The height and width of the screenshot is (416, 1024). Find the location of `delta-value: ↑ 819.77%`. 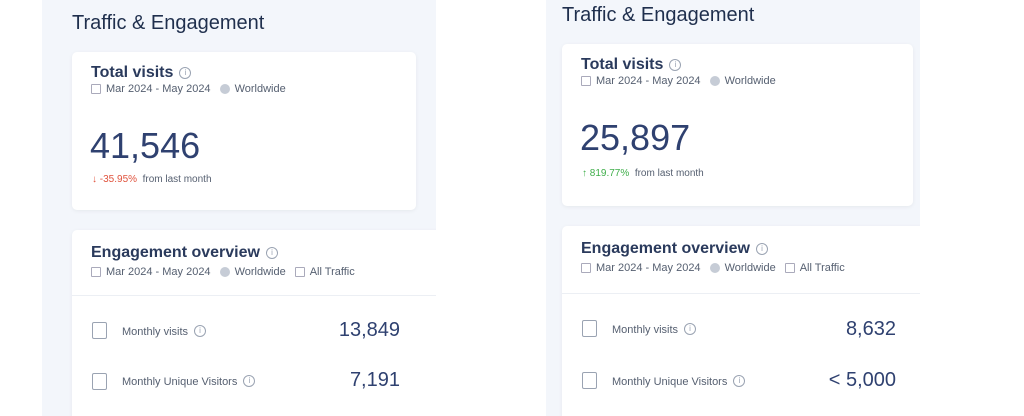

delta-value: ↑ 819.77% is located at coordinates (606, 173).